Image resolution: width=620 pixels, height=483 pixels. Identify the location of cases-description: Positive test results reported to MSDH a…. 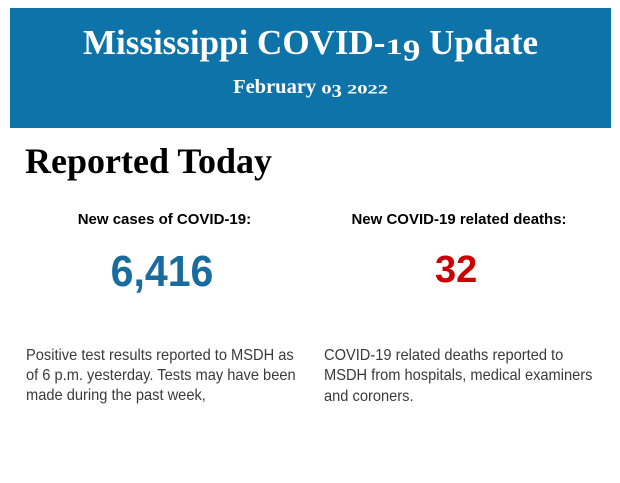
(160, 375).